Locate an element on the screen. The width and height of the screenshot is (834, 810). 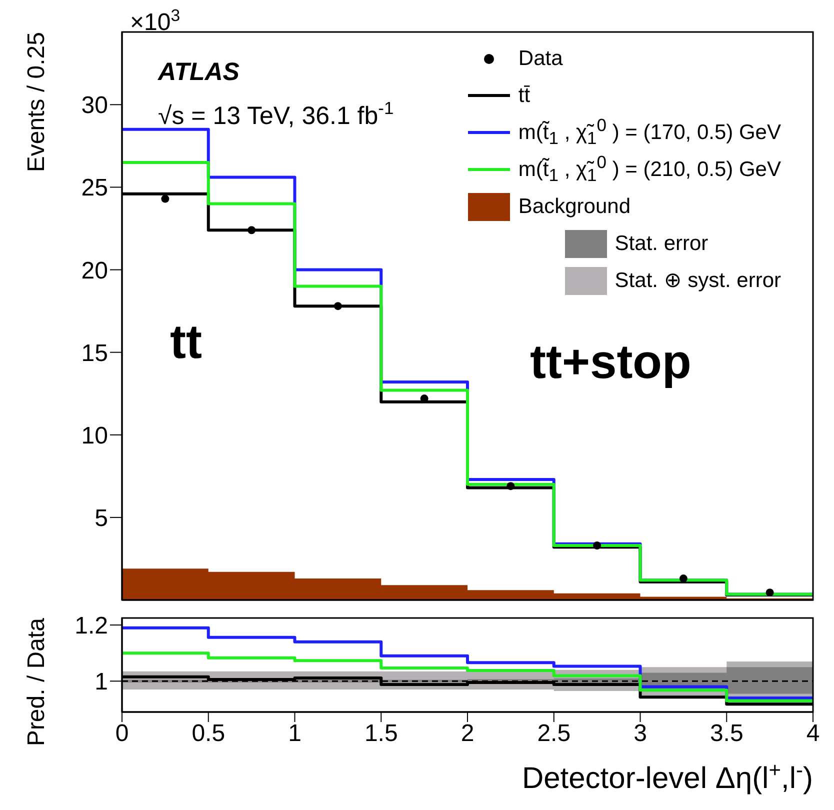
y-tick-label: 30 is located at coordinates (94, 106).